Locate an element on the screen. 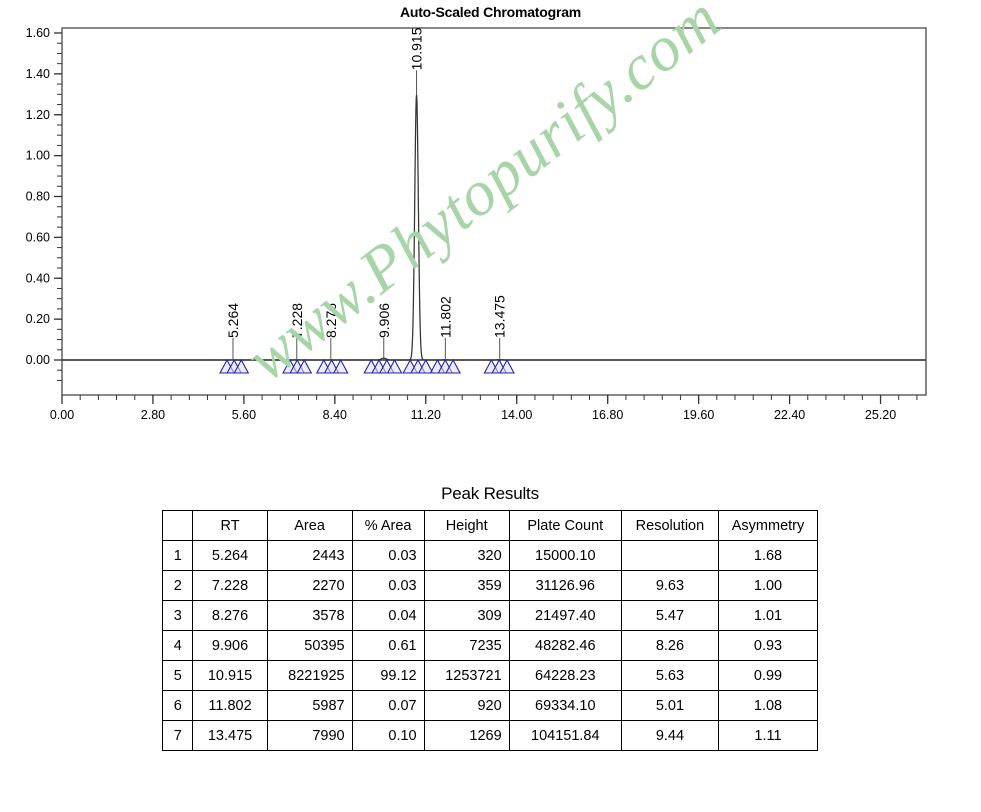 The height and width of the screenshot is (812, 981). peak-rt-label: 5.264 is located at coordinates (233, 320).